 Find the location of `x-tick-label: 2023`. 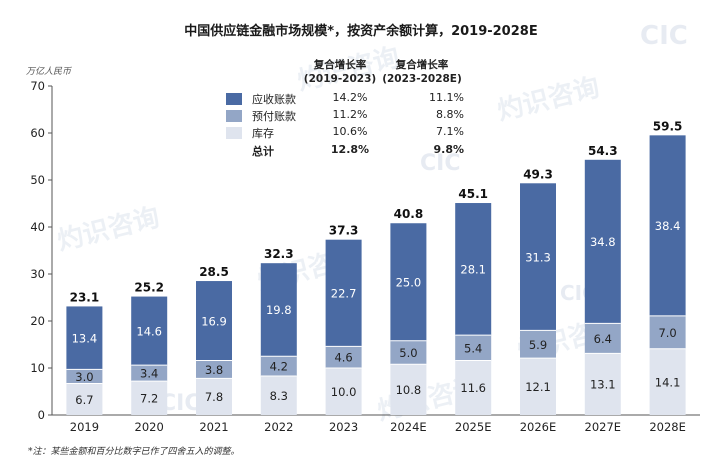

x-tick-label: 2023 is located at coordinates (343, 427).